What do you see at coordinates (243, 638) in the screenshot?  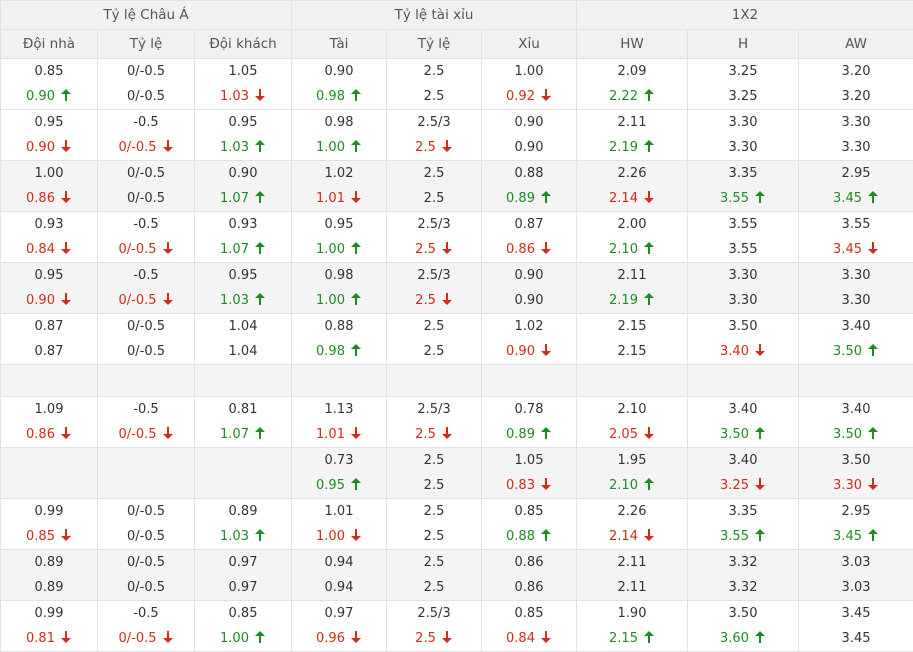 I see `current-odds: 1.00` at bounding box center [243, 638].